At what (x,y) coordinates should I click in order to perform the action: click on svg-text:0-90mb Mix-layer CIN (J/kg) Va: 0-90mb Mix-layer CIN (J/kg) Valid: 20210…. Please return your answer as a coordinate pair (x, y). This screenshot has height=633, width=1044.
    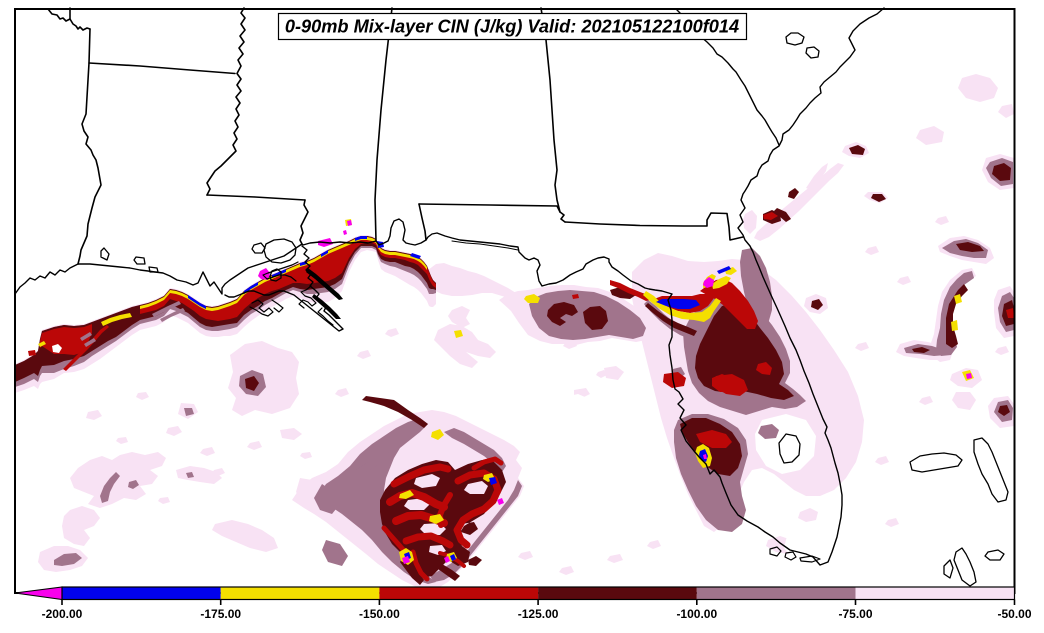
    Looking at the image, I should click on (512, 27).